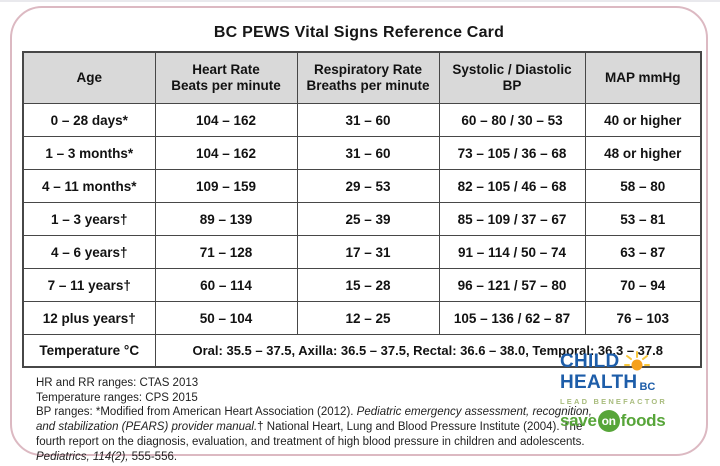  Describe the element at coordinates (368, 77) in the screenshot. I see `column-header-respiratory-rate: Respiratory Rate Breaths per minute` at that location.